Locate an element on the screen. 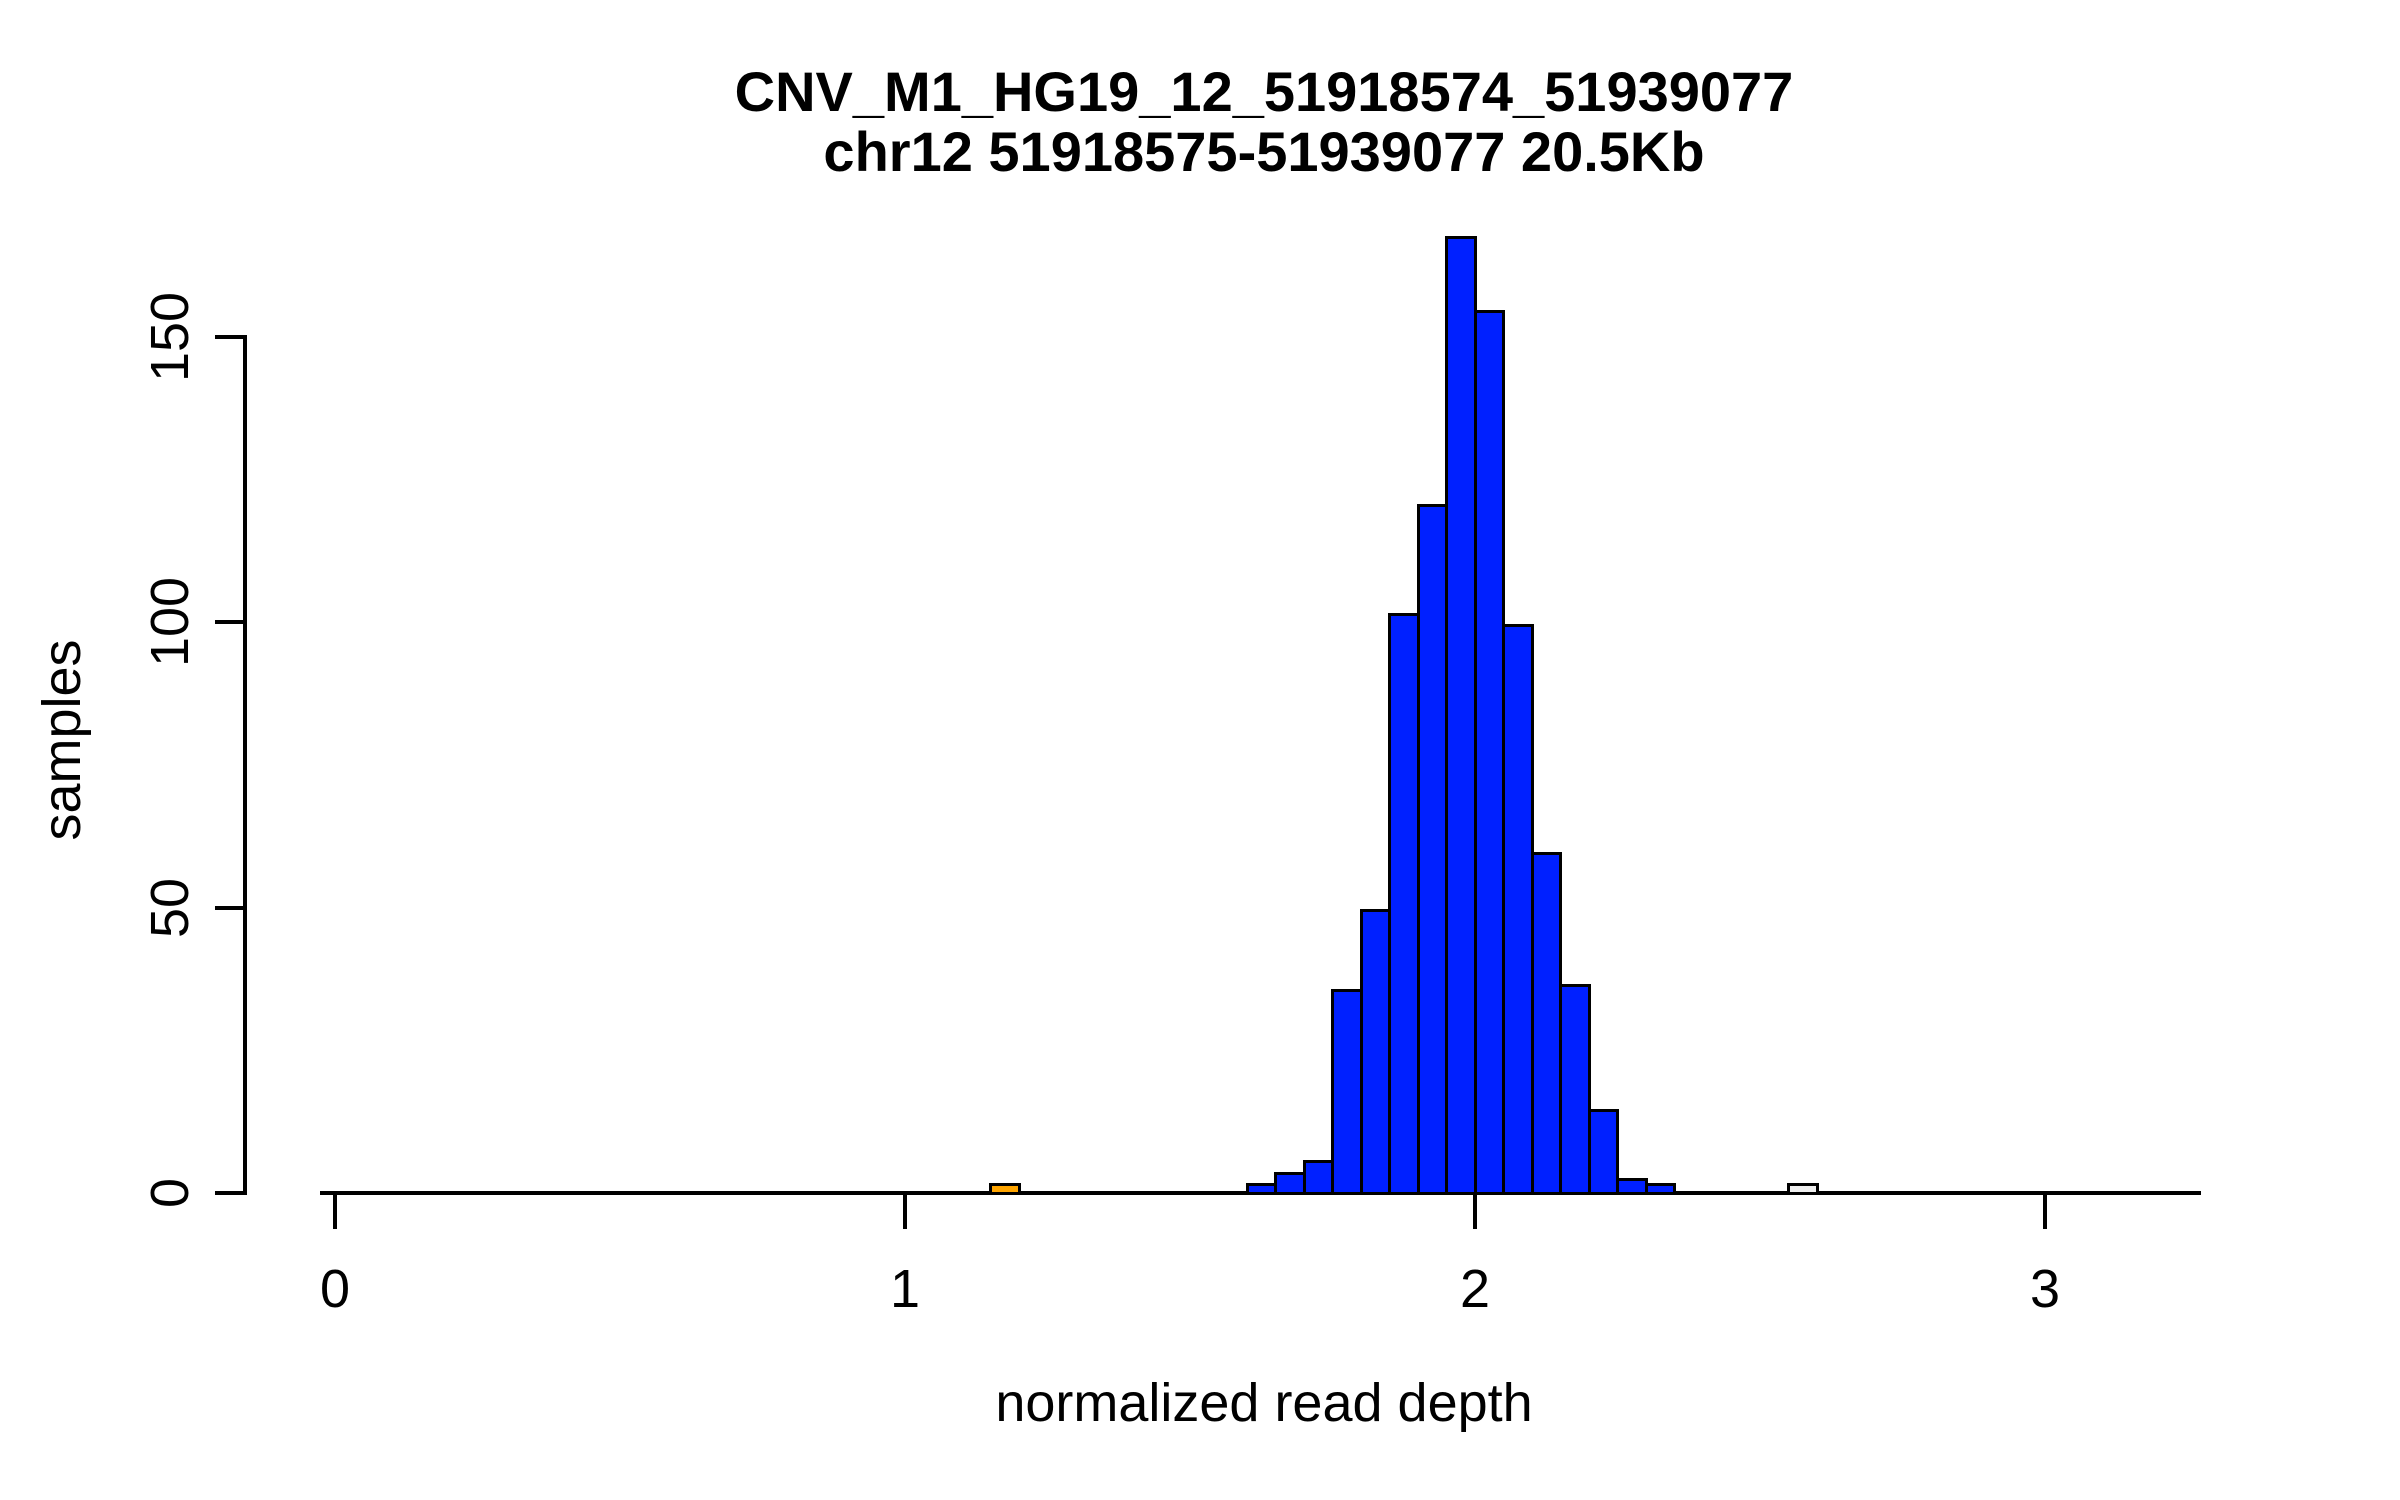  x-tick-label: 0 is located at coordinates (335, 1289).